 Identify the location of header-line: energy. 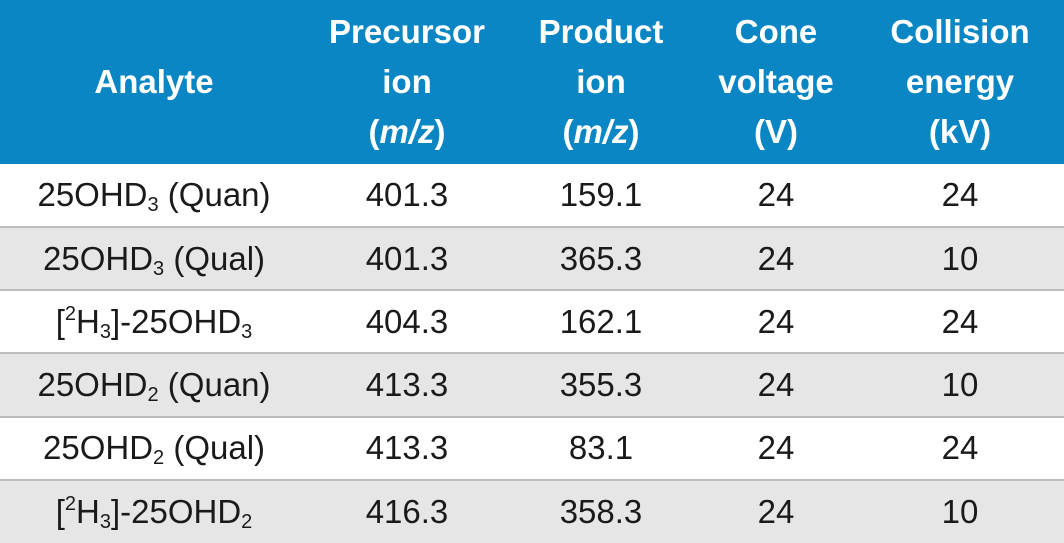
(960, 81).